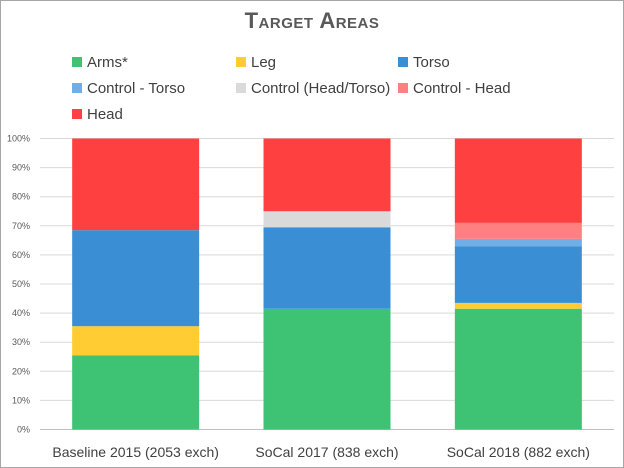  Describe the element at coordinates (21, 313) in the screenshot. I see `y-tick-label: 40%` at that location.